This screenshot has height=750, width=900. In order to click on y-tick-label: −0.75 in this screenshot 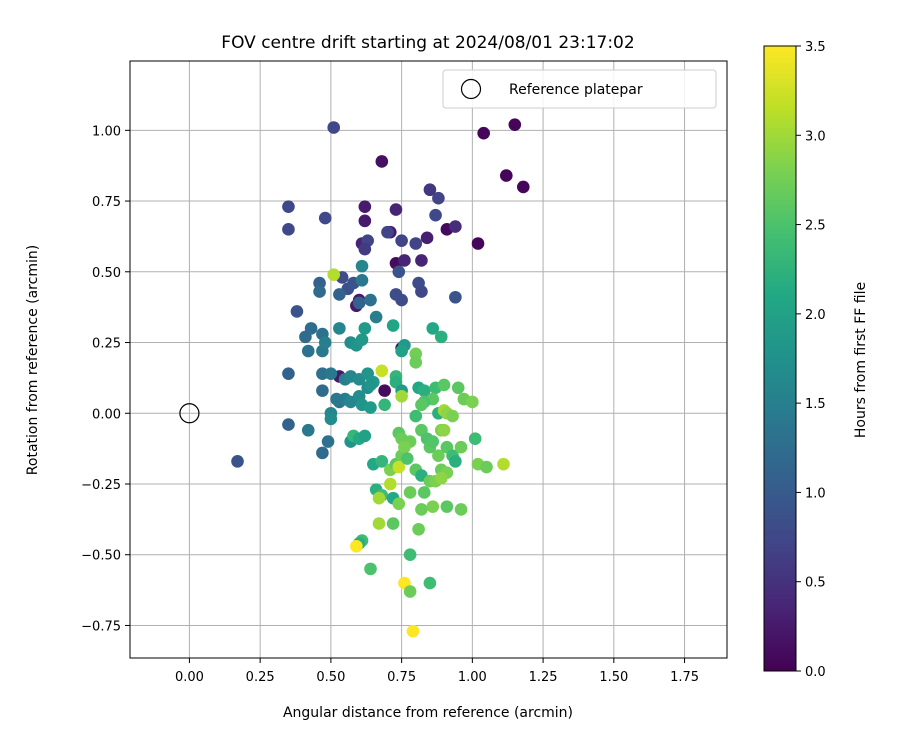, I will do `click(101, 626)`.